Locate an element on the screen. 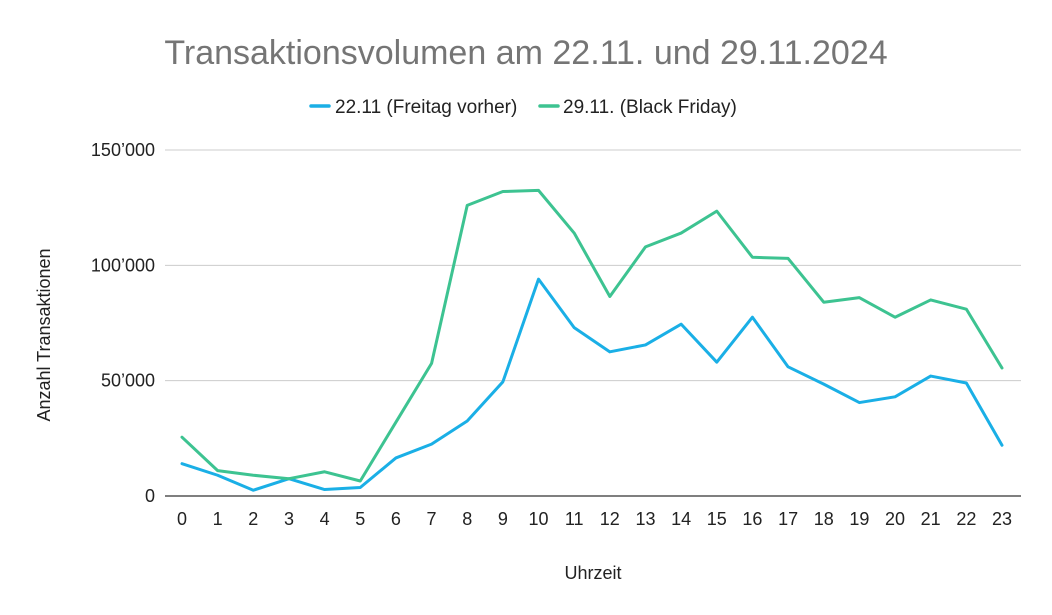 Image resolution: width=1052 pixels, height=615 pixels. x-tick-label: 17 is located at coordinates (788, 519).